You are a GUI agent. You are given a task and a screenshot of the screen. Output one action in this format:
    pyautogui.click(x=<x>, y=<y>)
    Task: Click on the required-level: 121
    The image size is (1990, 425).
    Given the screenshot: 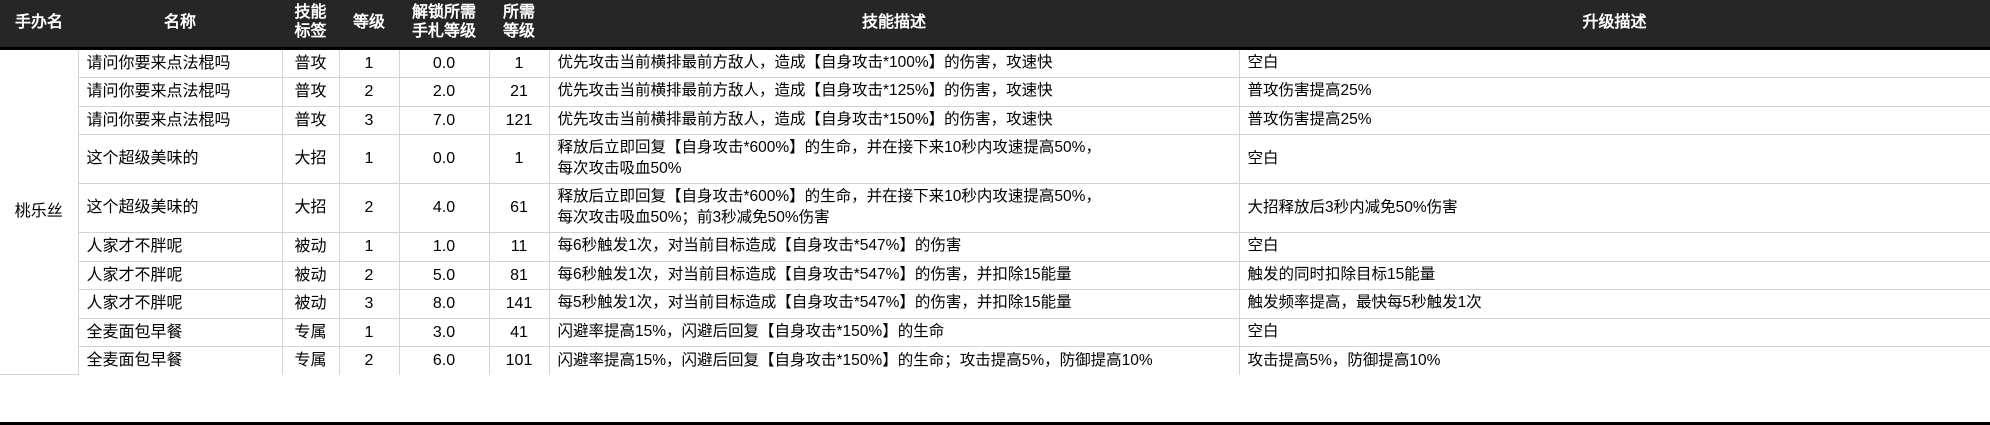 What is the action you would take?
    pyautogui.click(x=519, y=120)
    